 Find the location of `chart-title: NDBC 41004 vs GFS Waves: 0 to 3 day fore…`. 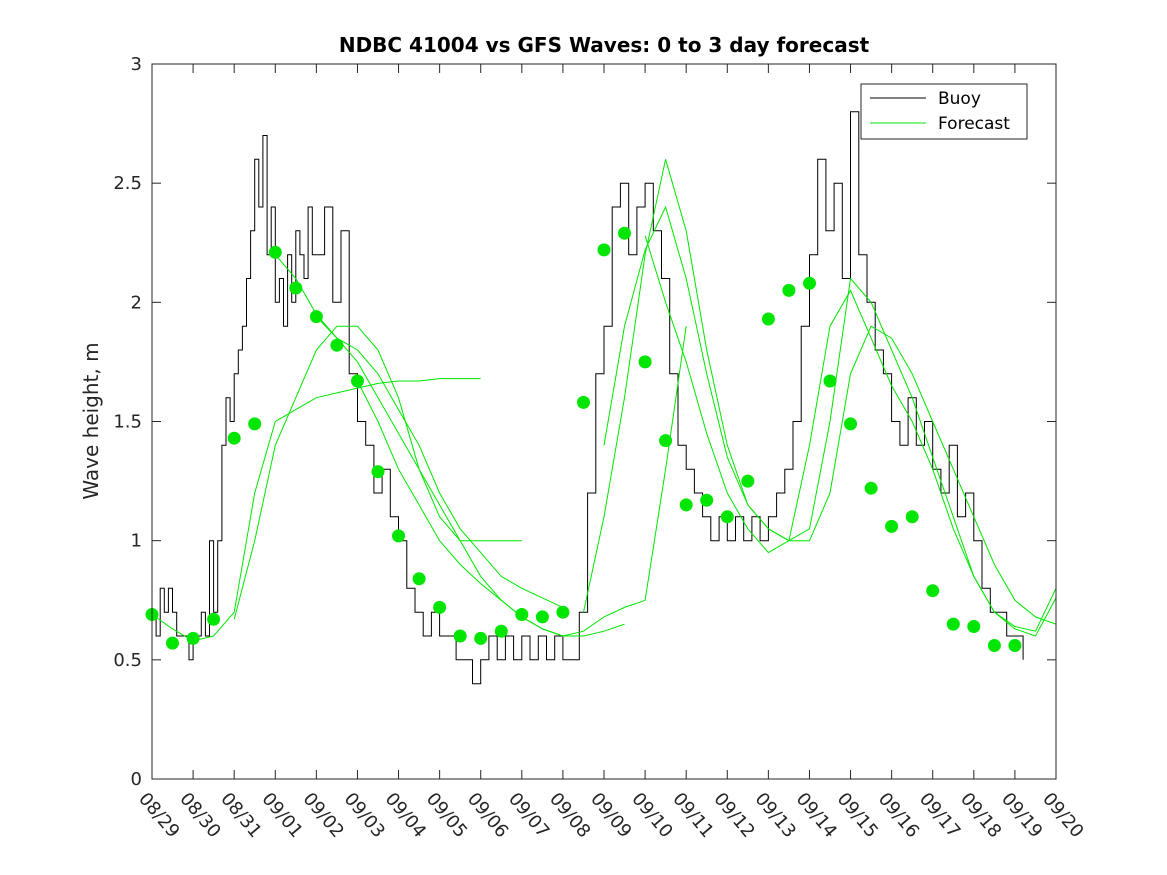

chart-title: NDBC 41004 vs GFS Waves: 0 to 3 day fore… is located at coordinates (604, 45).